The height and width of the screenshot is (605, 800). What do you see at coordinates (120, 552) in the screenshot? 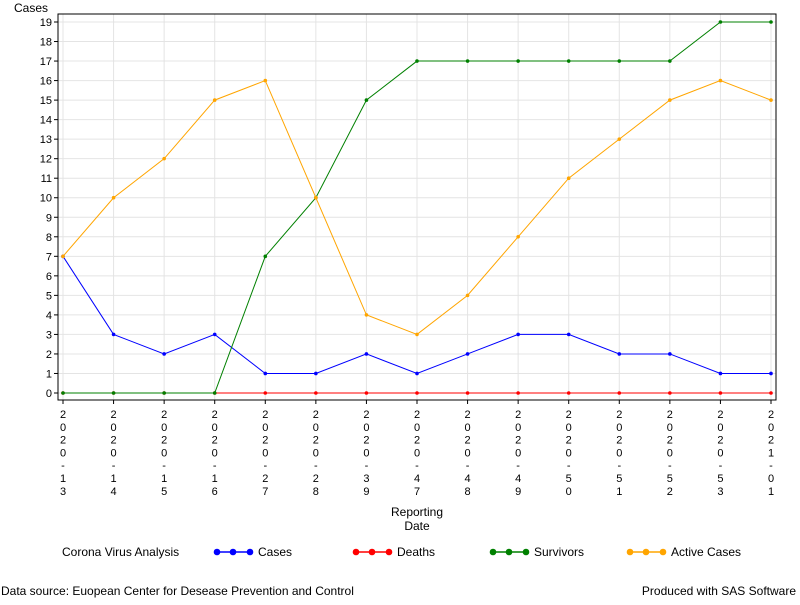
I see `legend-title: Corona Virus Analysis` at bounding box center [120, 552].